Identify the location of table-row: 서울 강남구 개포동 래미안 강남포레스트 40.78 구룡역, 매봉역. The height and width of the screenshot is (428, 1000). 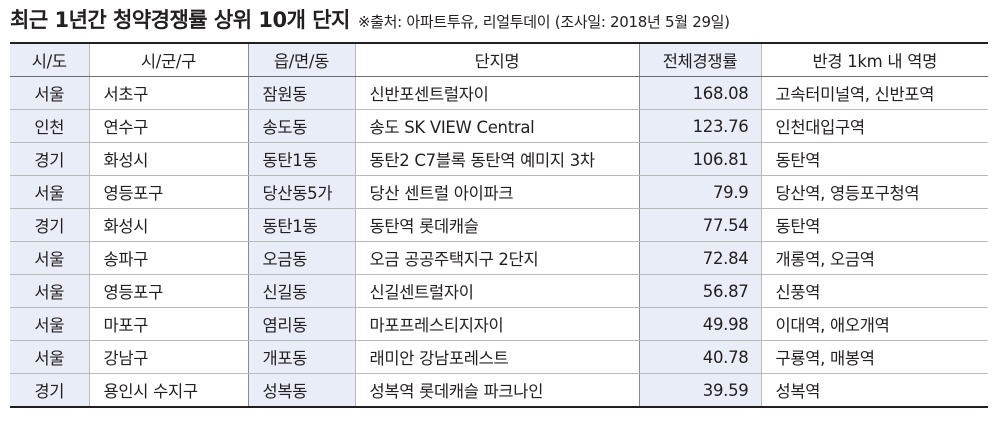
(499, 357).